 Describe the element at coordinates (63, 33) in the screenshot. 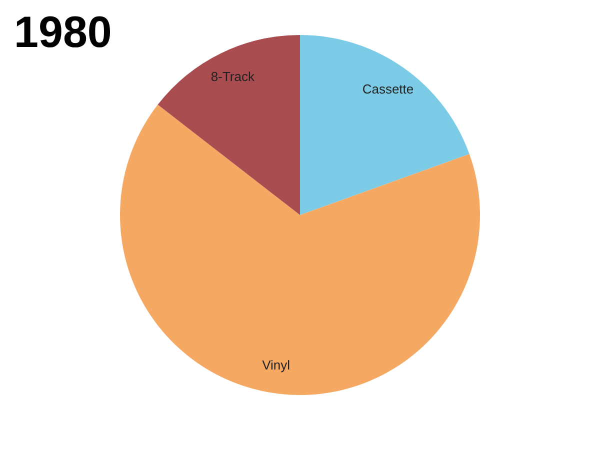

I see `chart-title: 1980` at that location.